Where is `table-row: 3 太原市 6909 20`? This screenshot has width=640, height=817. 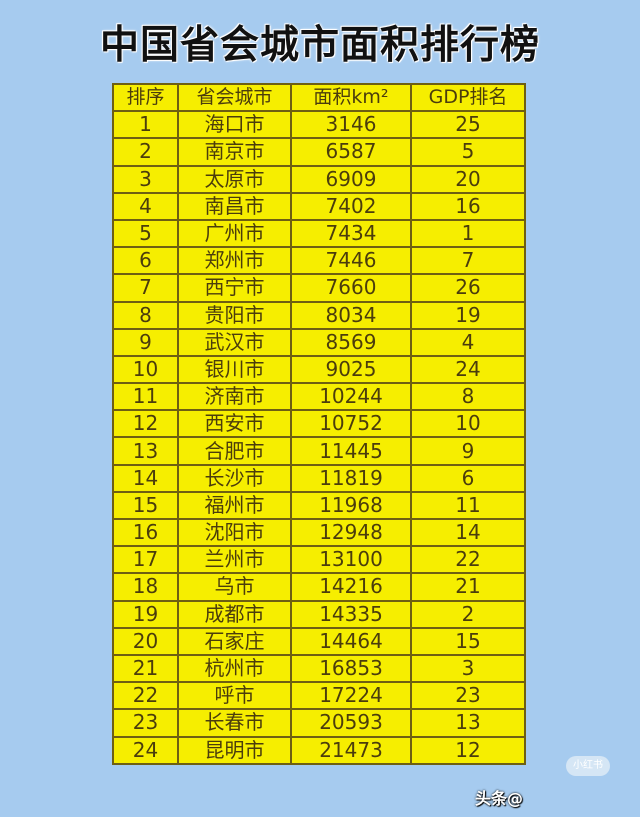 table-row: 3 太原市 6909 20 is located at coordinates (319, 179).